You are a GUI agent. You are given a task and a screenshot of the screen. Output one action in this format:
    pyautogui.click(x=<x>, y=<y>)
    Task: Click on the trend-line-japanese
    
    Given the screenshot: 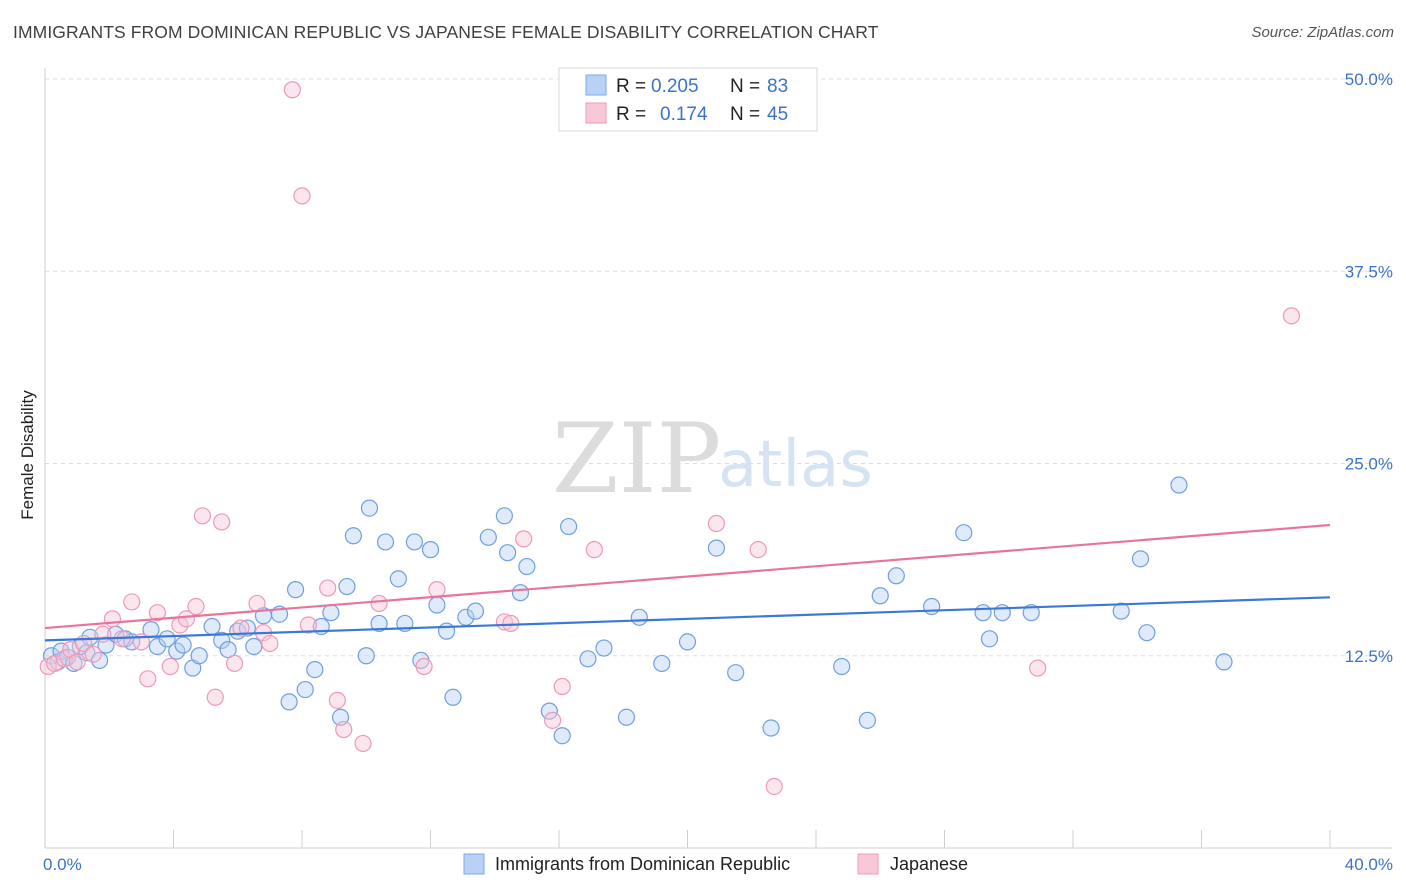 What is the action you would take?
    pyautogui.click(x=687, y=576)
    